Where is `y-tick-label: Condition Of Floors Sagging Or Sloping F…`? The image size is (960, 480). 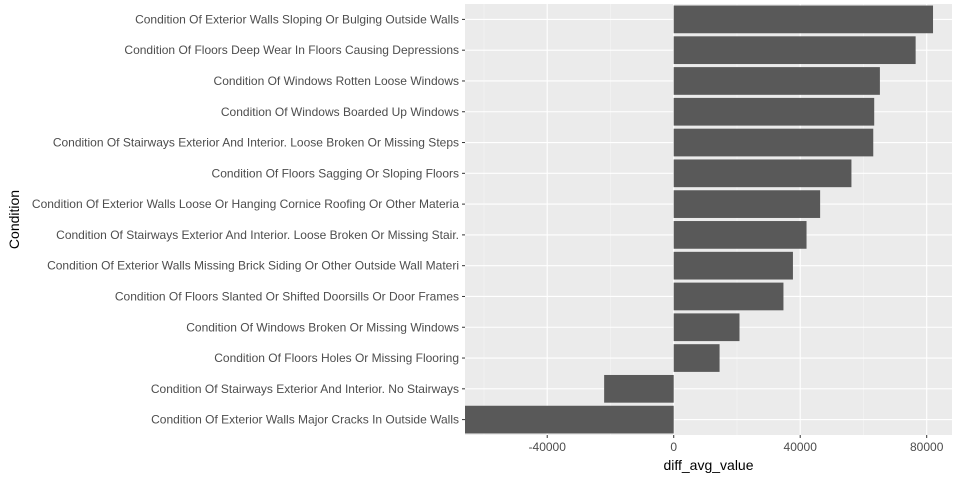 y-tick-label: Condition Of Floors Sagging Or Sloping F… is located at coordinates (335, 173).